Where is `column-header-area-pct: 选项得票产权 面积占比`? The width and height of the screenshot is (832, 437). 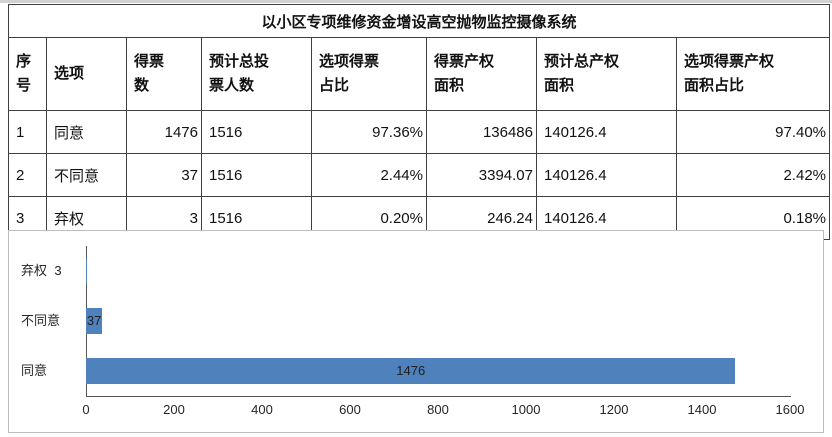 column-header-area-pct: 选项得票产权 面积占比 is located at coordinates (753, 74).